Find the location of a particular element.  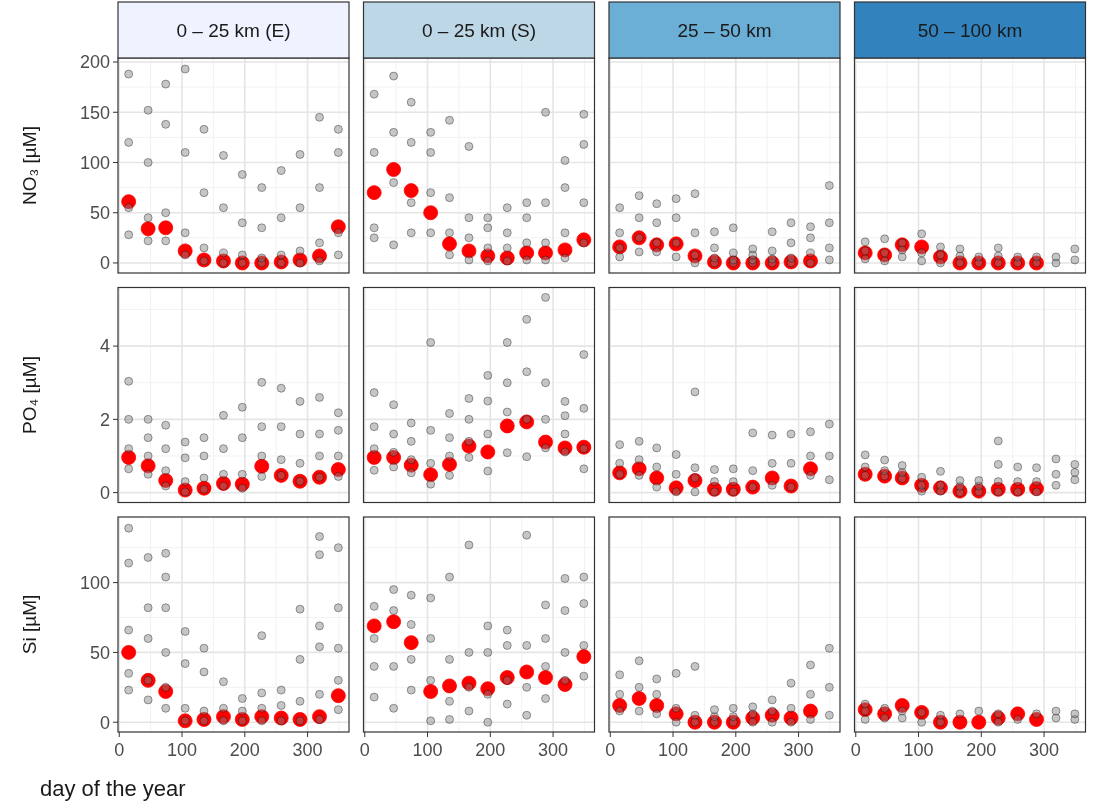

x-tick-label: 300 is located at coordinates (307, 750).